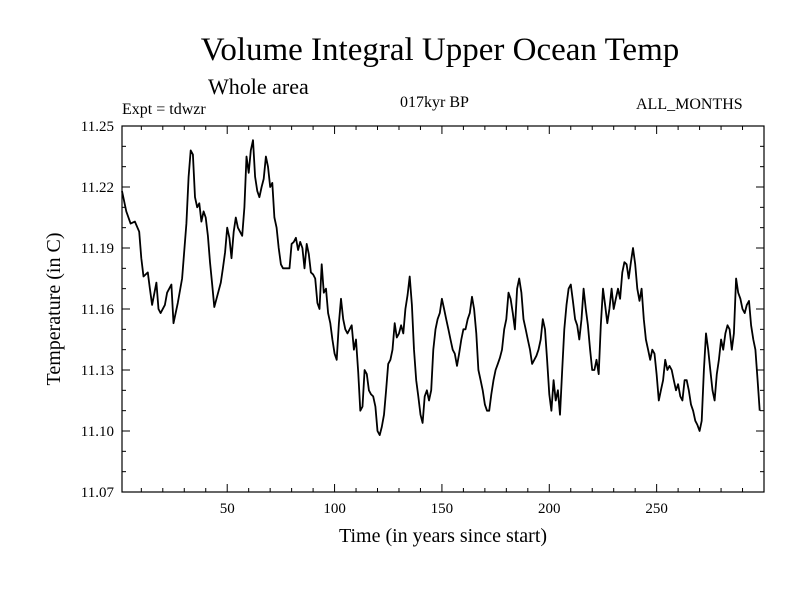 This screenshot has height=600, width=800. Describe the element at coordinates (689, 104) in the screenshot. I see `months-label: ALL_MONTHS` at that location.